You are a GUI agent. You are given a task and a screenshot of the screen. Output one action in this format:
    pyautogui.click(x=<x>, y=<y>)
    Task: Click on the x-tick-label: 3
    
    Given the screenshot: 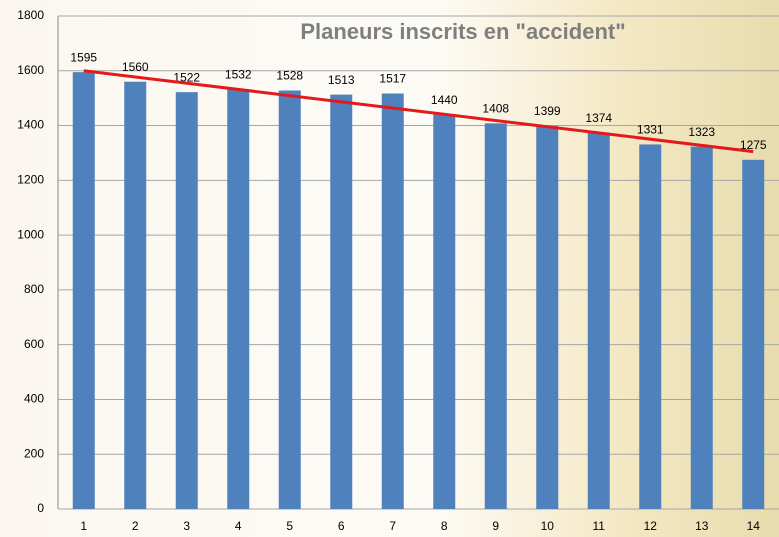 What is the action you would take?
    pyautogui.click(x=186, y=526)
    